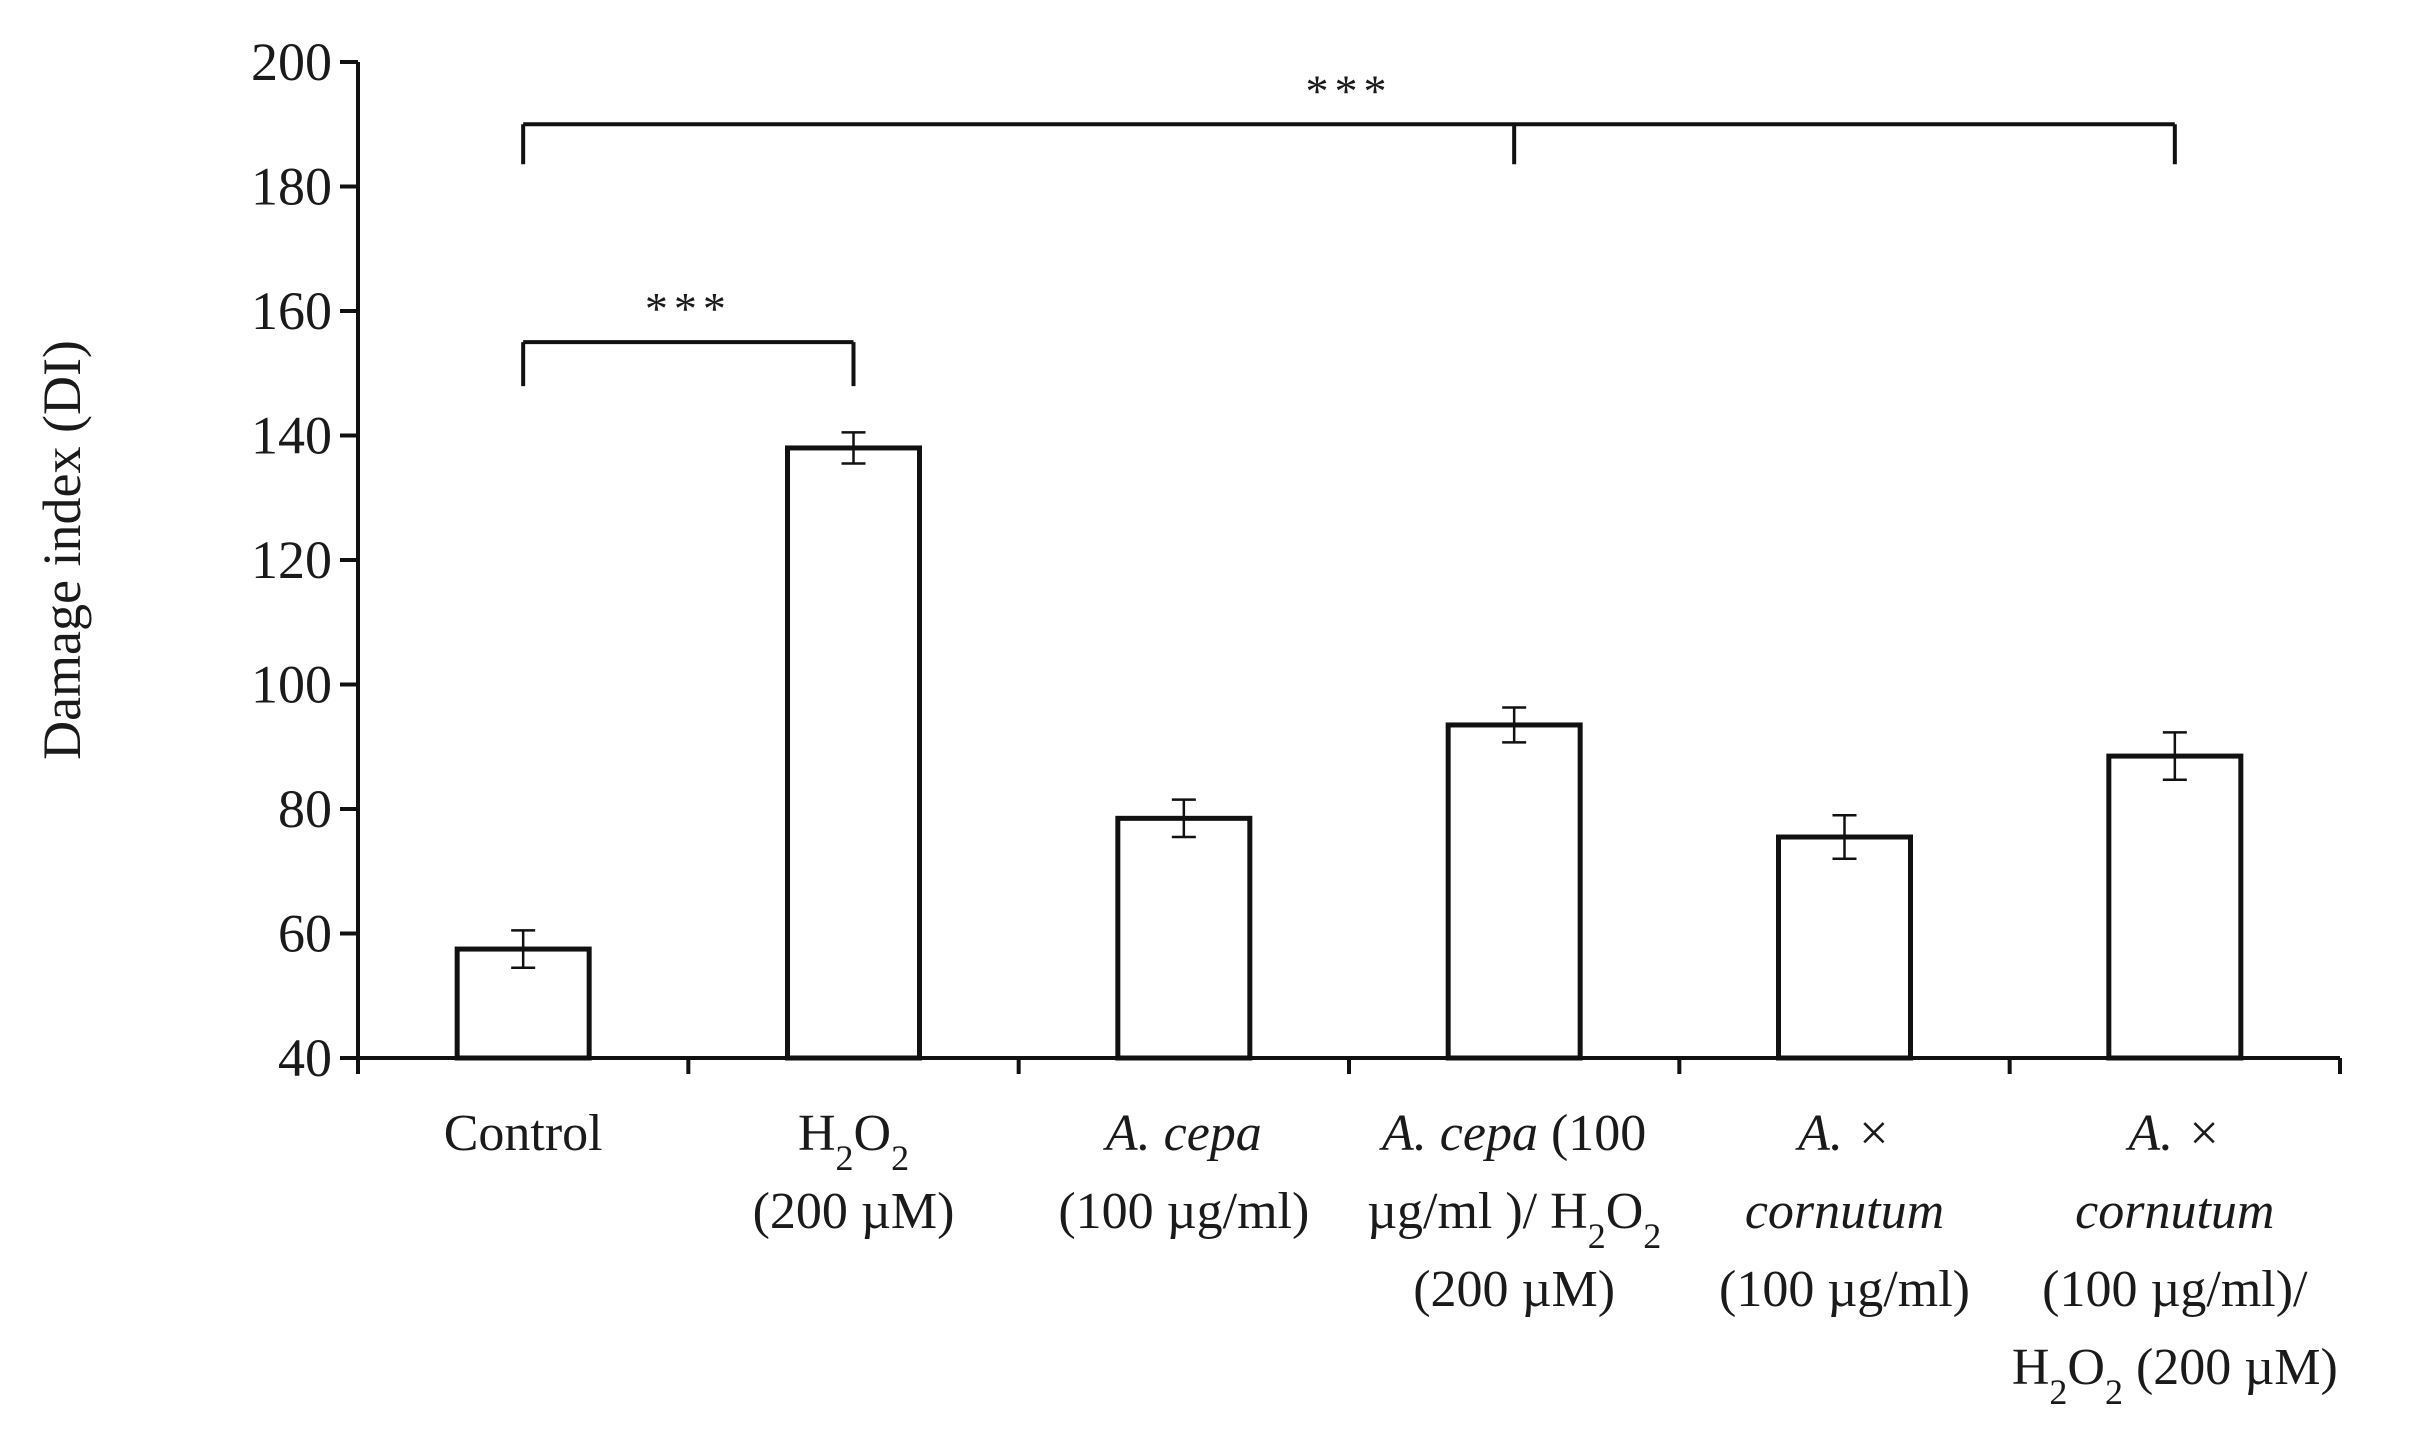 This screenshot has height=1435, width=2417. I want to click on y-tick-label: 120, so click(291, 560).